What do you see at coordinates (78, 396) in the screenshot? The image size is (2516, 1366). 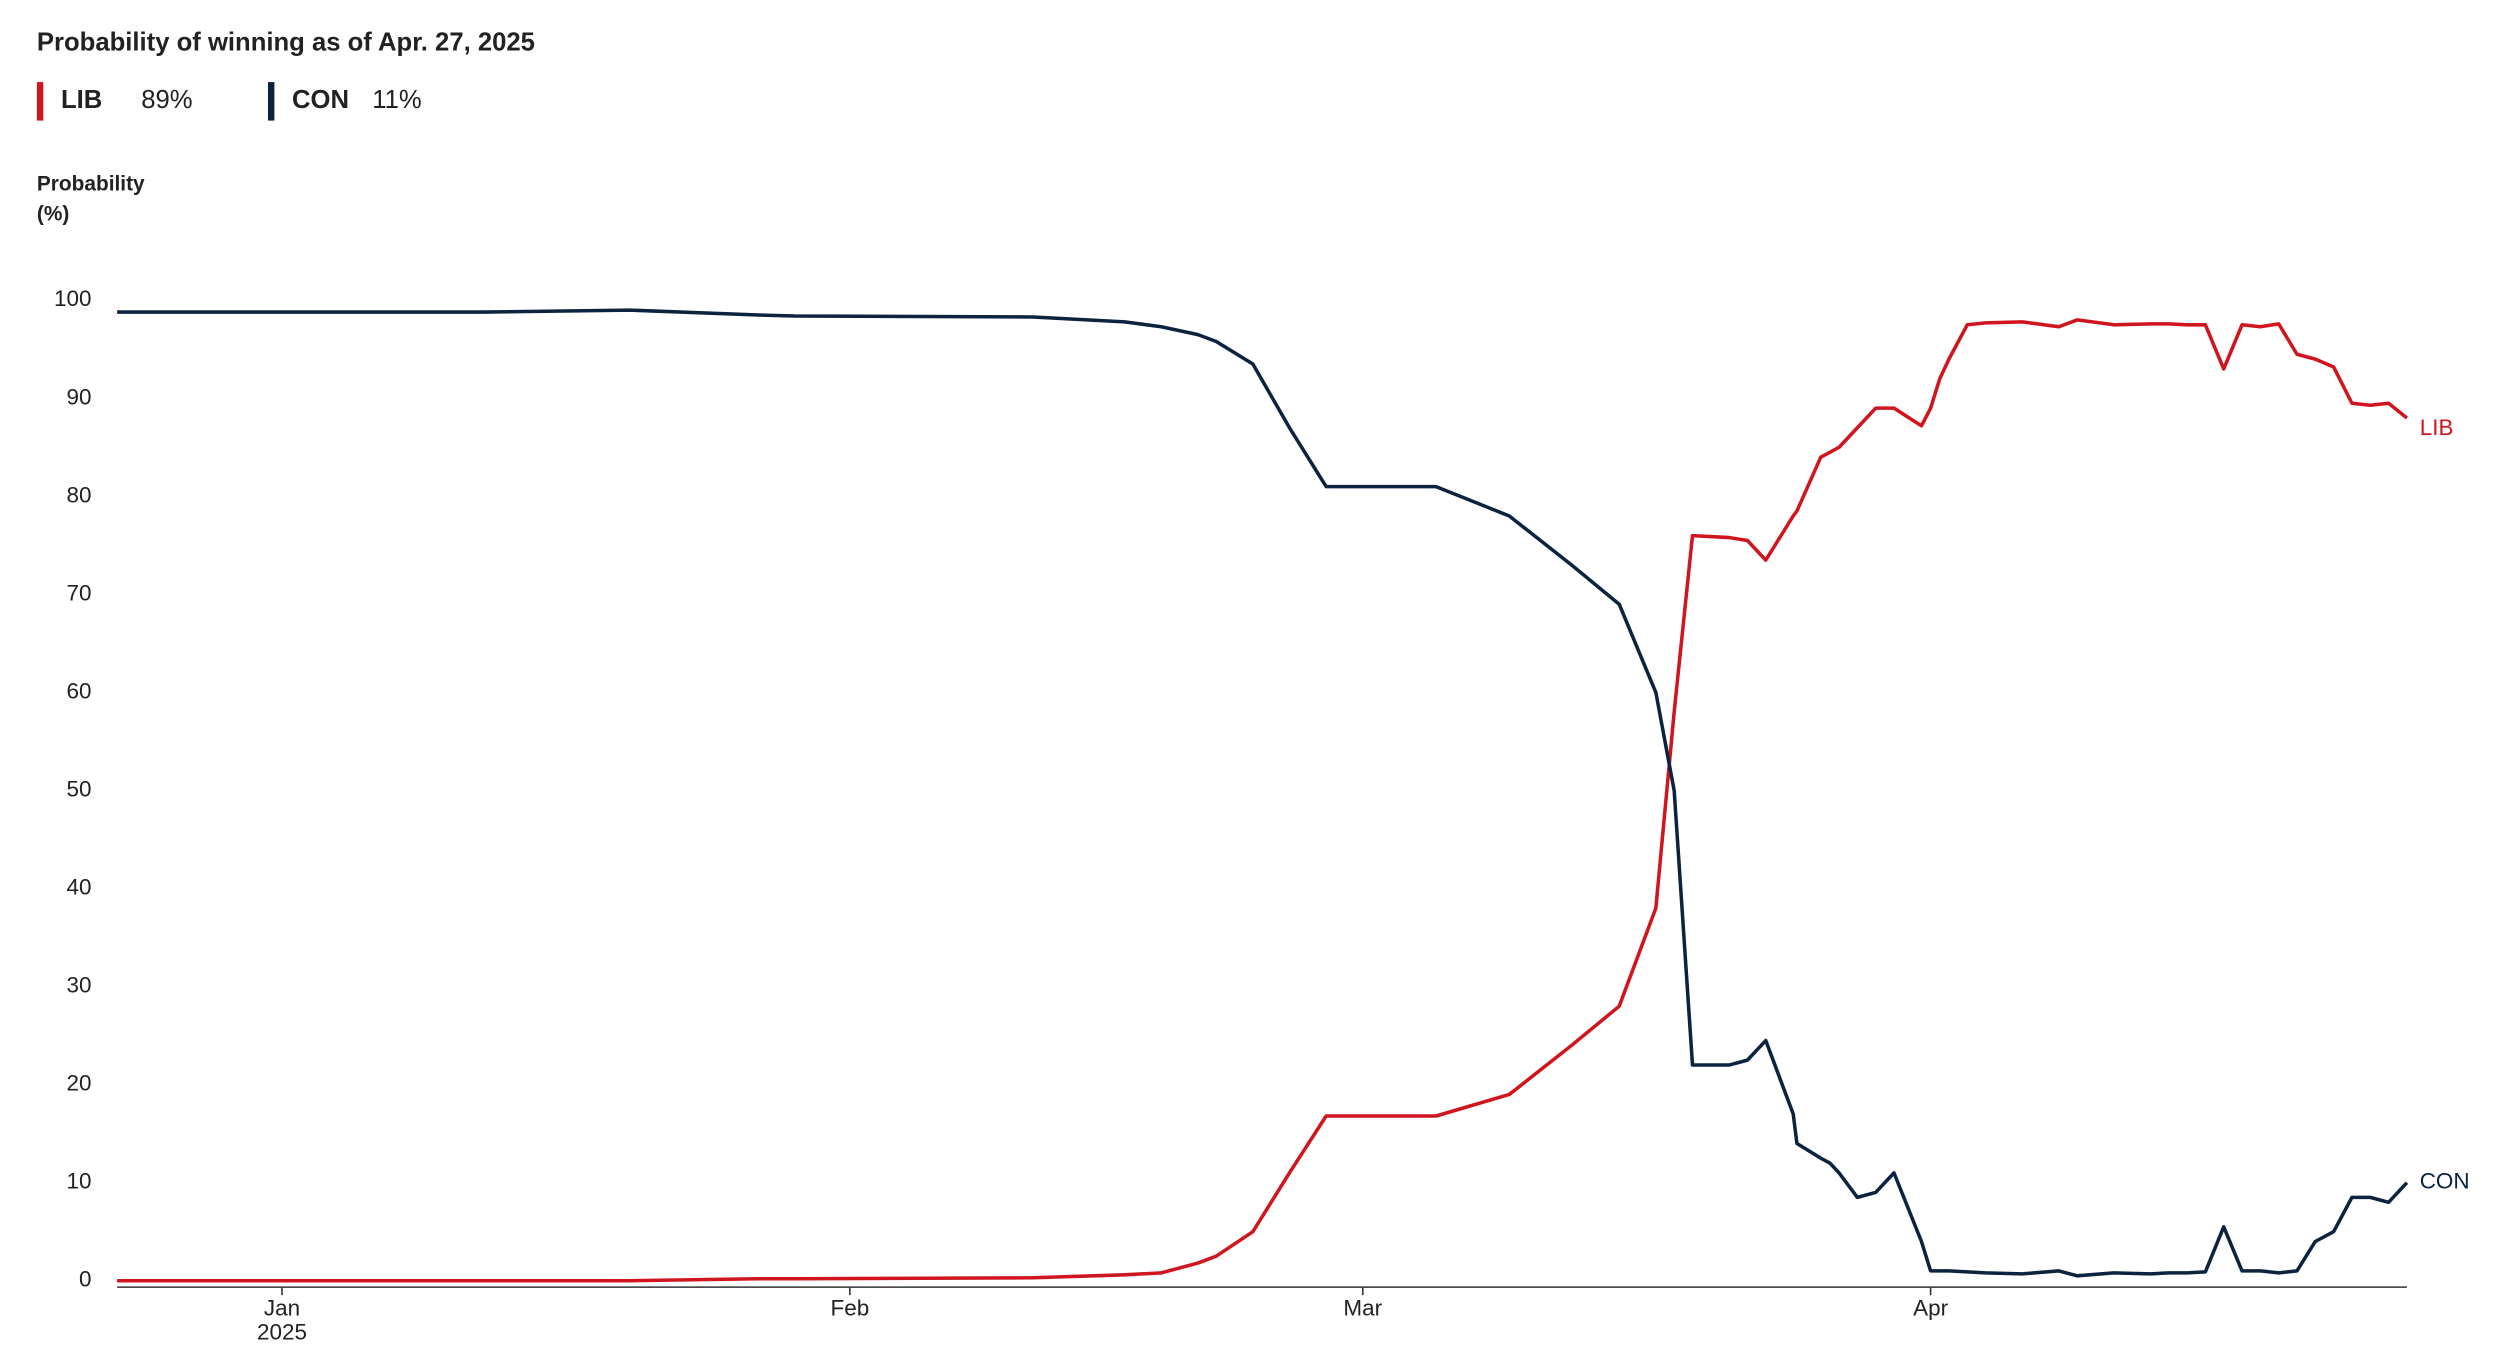 I see `y-tick-label: 90` at bounding box center [78, 396].